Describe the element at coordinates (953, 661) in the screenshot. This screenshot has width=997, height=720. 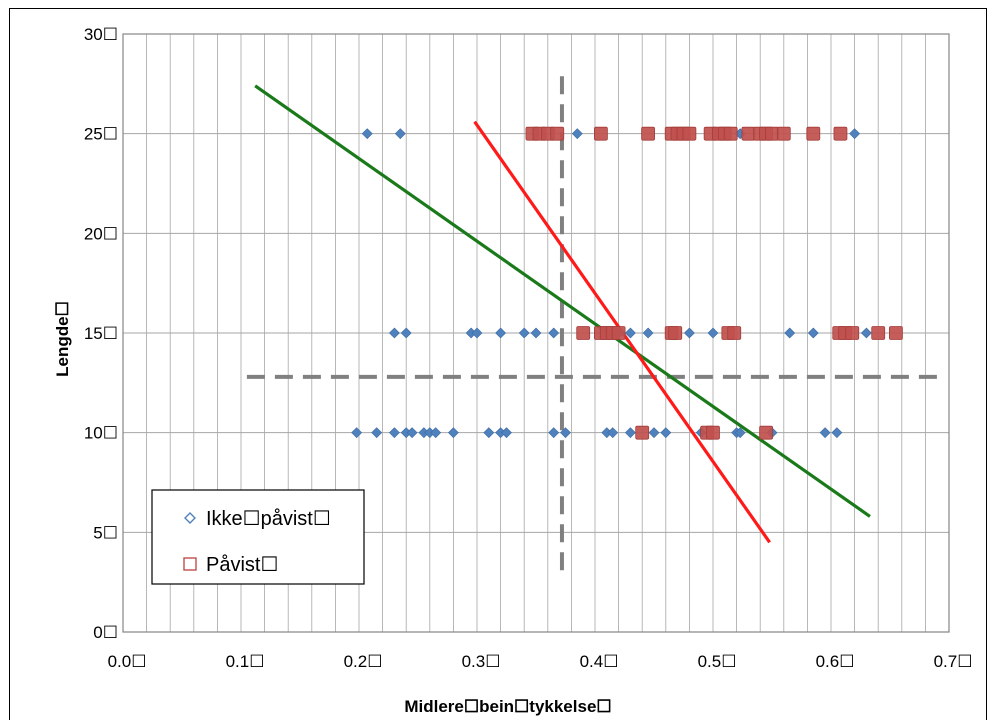
I see `x-tick-label: 0.7☐` at that location.